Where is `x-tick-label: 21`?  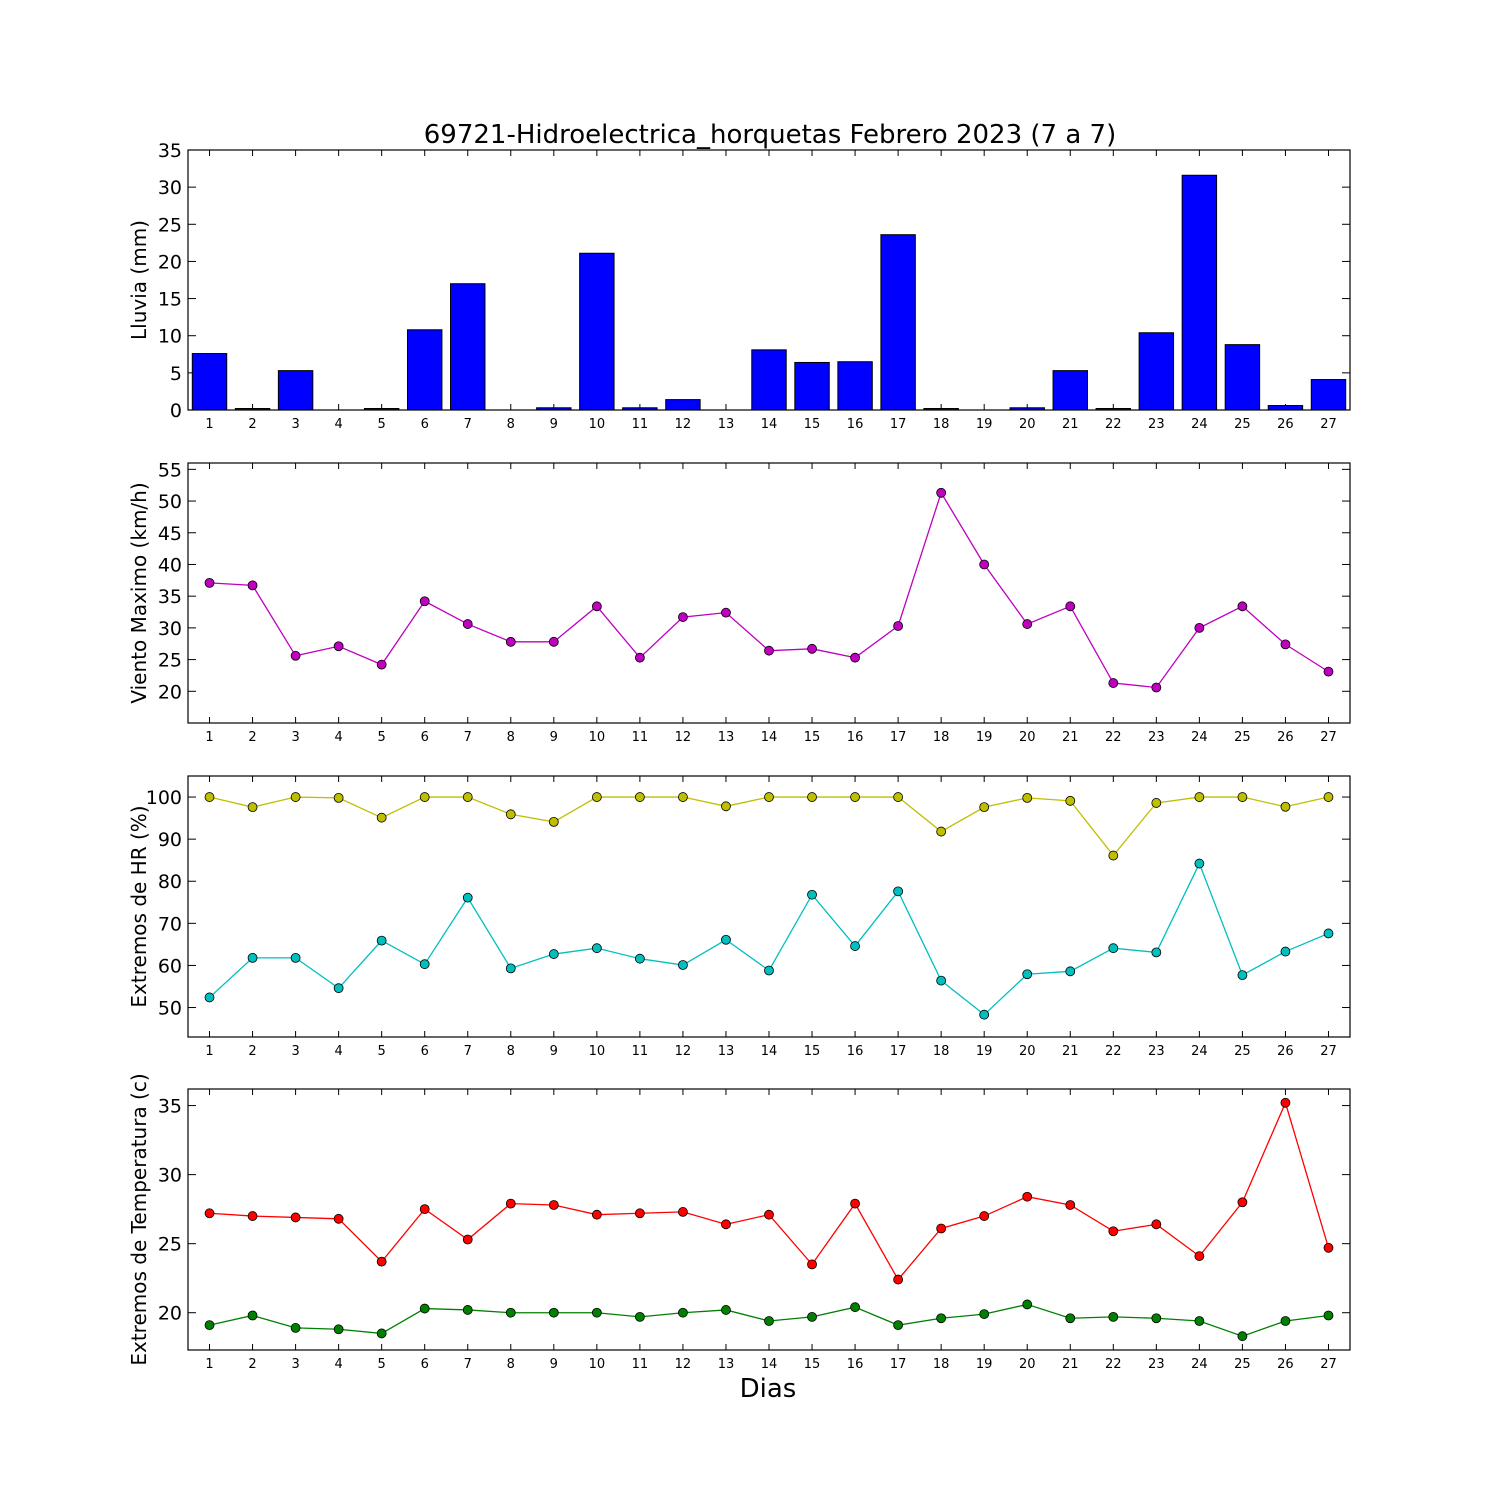
x-tick-label: 21 is located at coordinates (1070, 1051).